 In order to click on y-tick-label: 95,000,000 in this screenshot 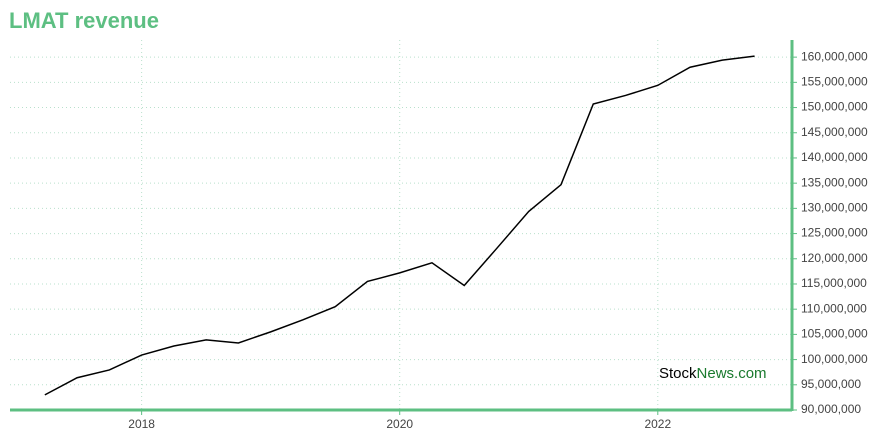, I will do `click(831, 384)`.